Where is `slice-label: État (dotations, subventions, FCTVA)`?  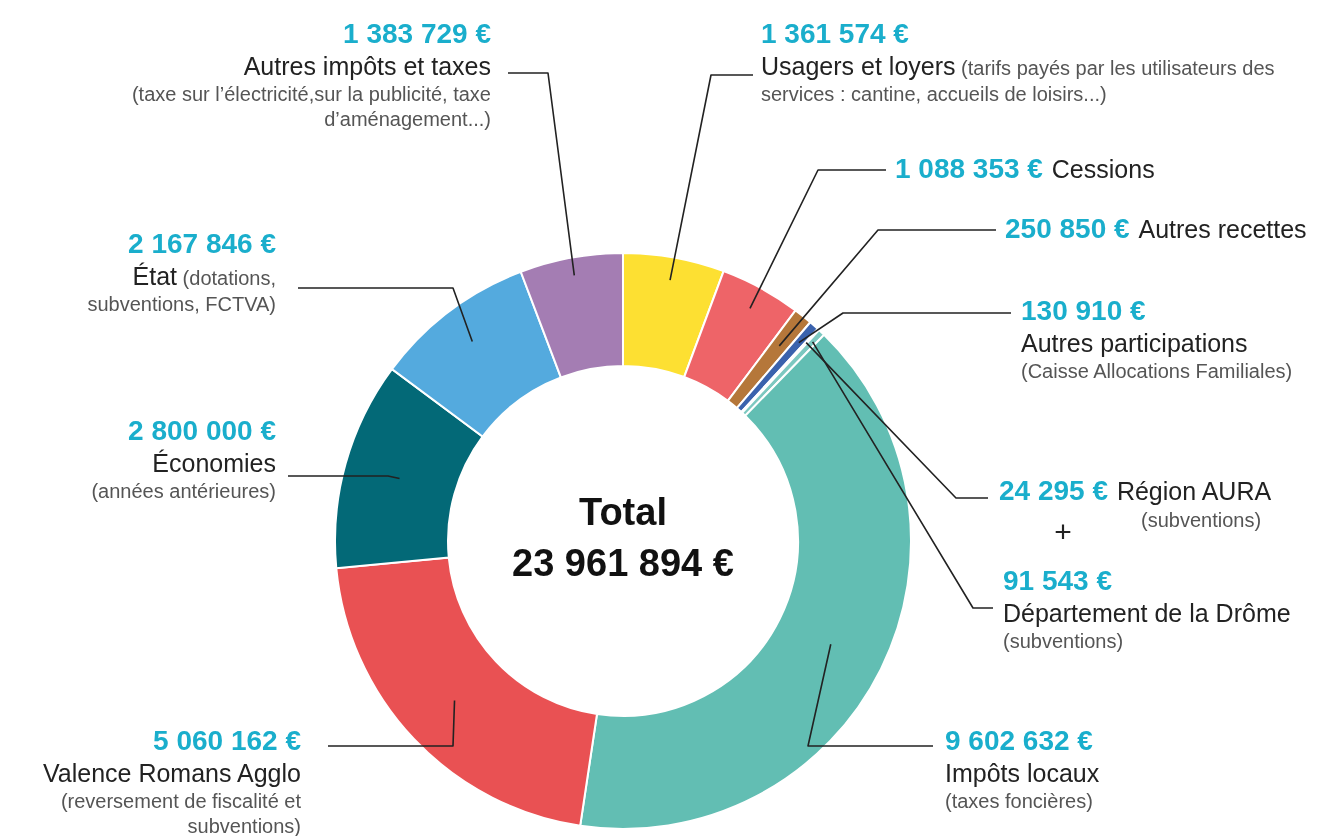 slice-label: État (dotations, subventions, FCTVA) is located at coordinates (181, 289).